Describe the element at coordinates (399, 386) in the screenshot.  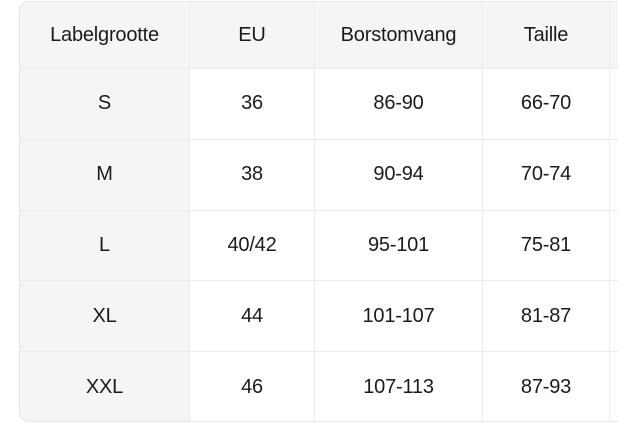
I see `cell-borstomvang: 107-113` at that location.